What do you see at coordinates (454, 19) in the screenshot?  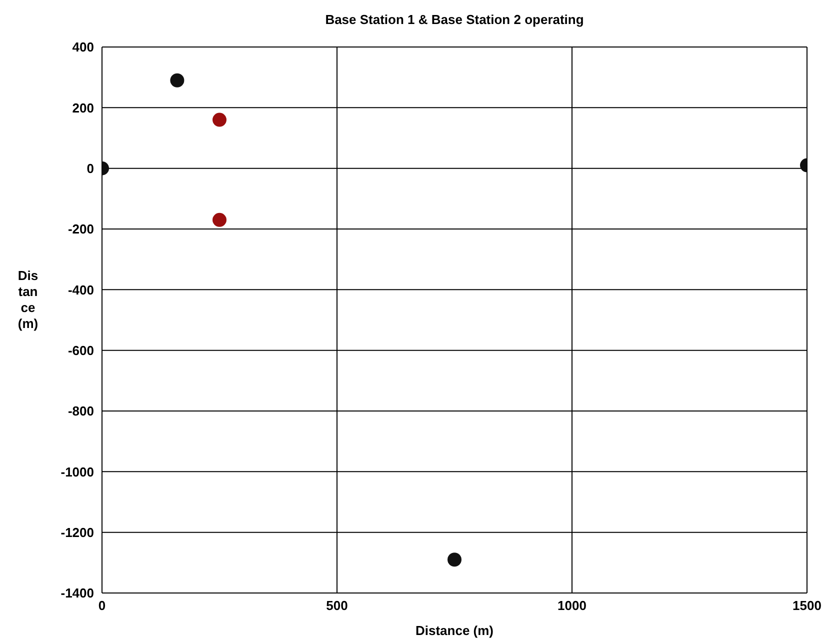 I see `chart-title: Base Station 1 & Base Station 2 operating` at bounding box center [454, 19].